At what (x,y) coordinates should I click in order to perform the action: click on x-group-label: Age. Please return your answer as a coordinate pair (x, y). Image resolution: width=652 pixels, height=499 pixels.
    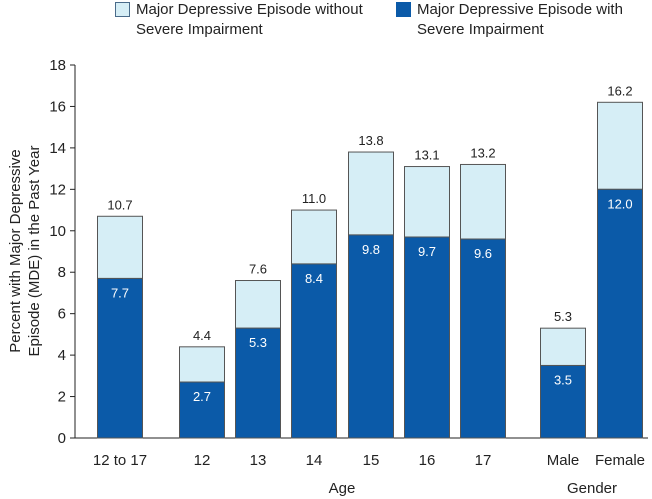
    Looking at the image, I should click on (342, 488).